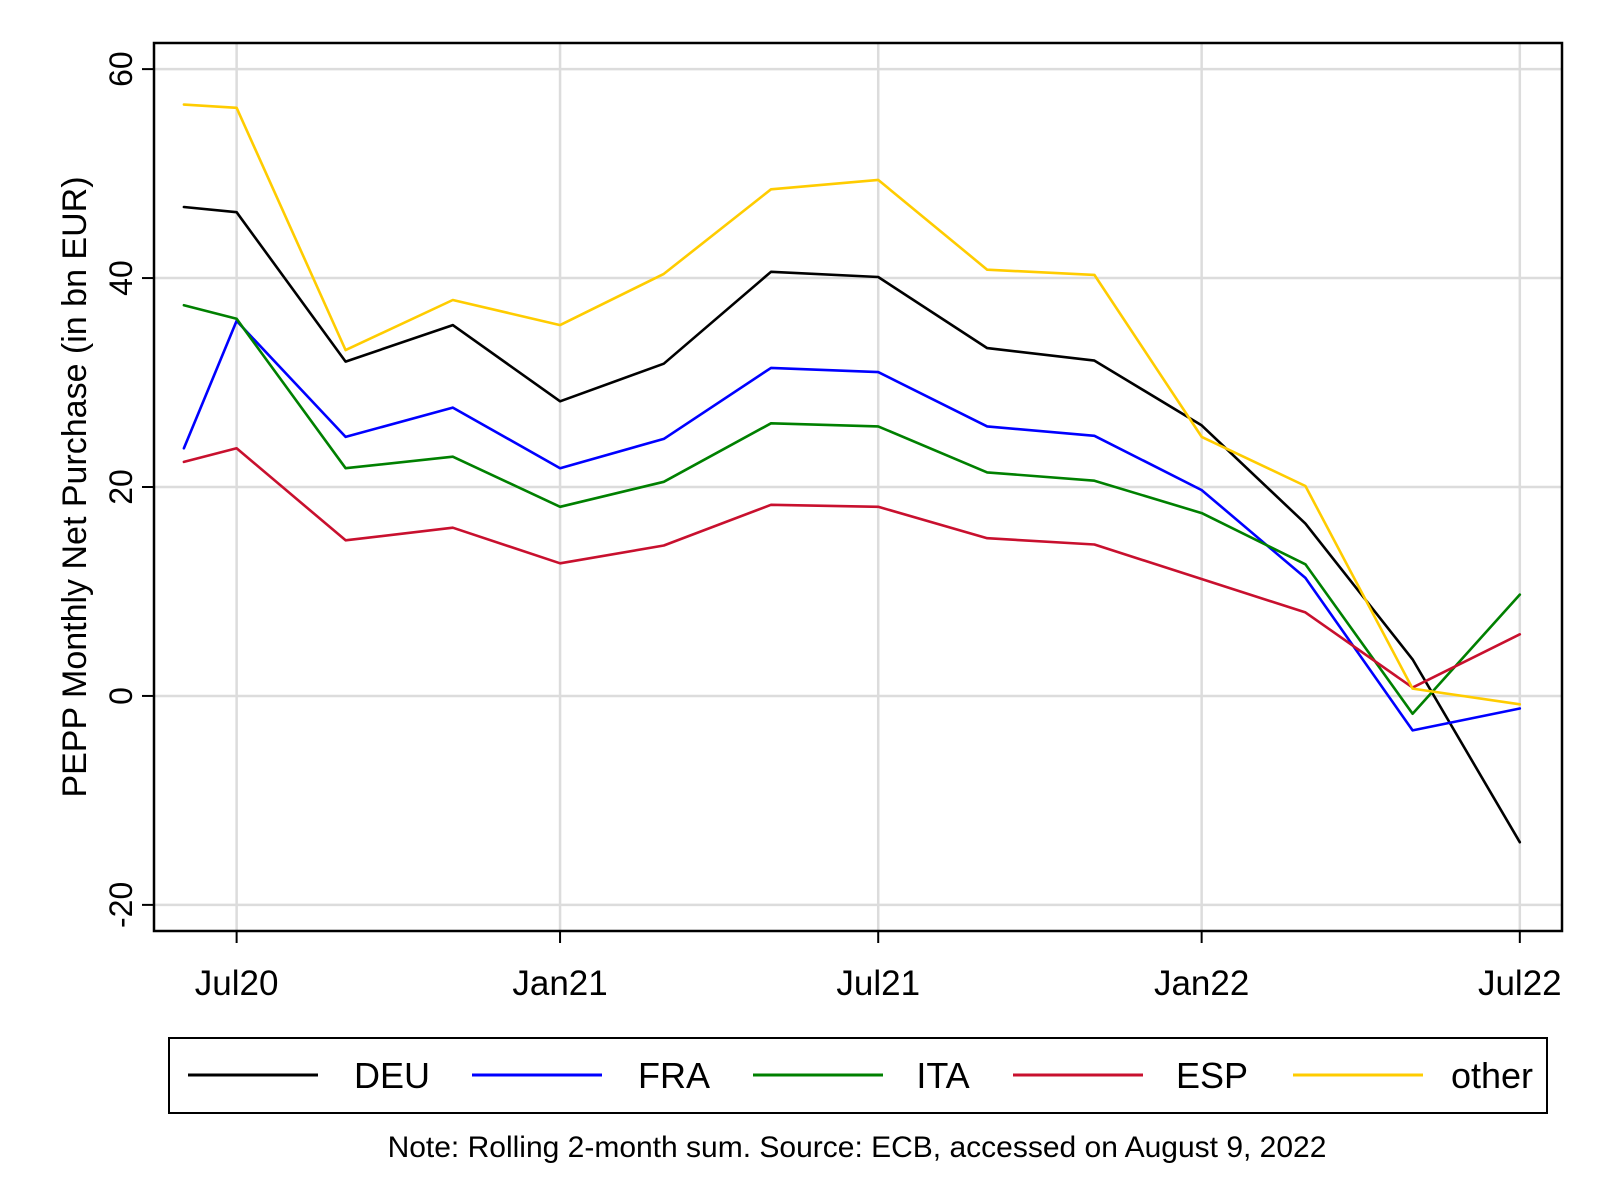  I want to click on legend-label-deu: DEU, so click(392, 1075).